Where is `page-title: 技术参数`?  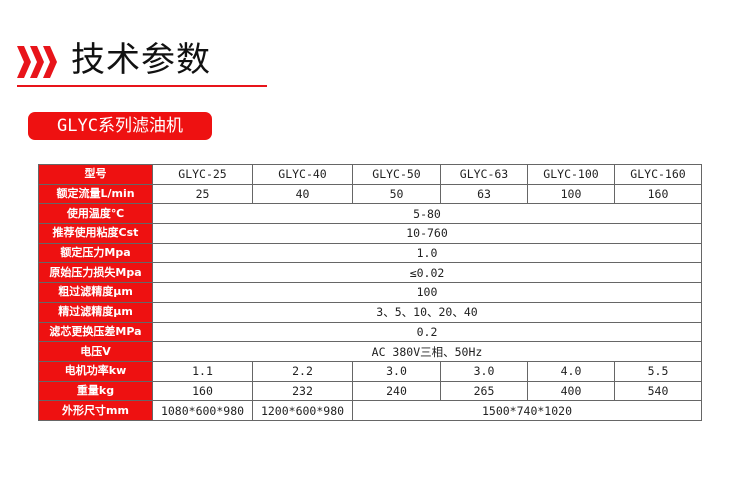 page-title: 技术参数 is located at coordinates (141, 60).